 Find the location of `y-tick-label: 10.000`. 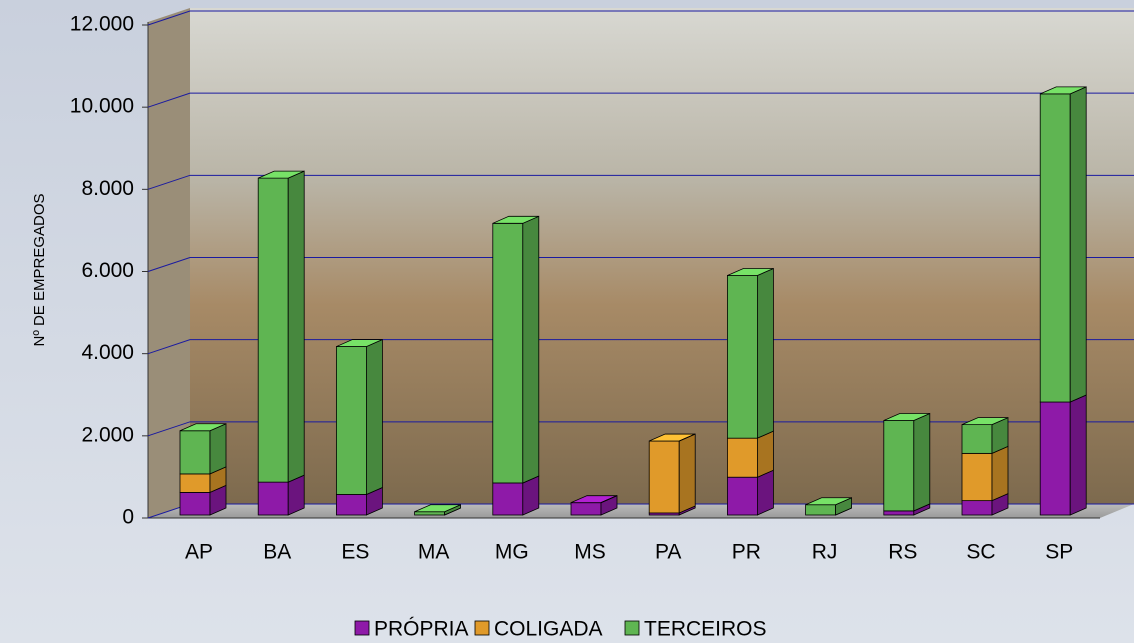

y-tick-label: 10.000 is located at coordinates (102, 106).